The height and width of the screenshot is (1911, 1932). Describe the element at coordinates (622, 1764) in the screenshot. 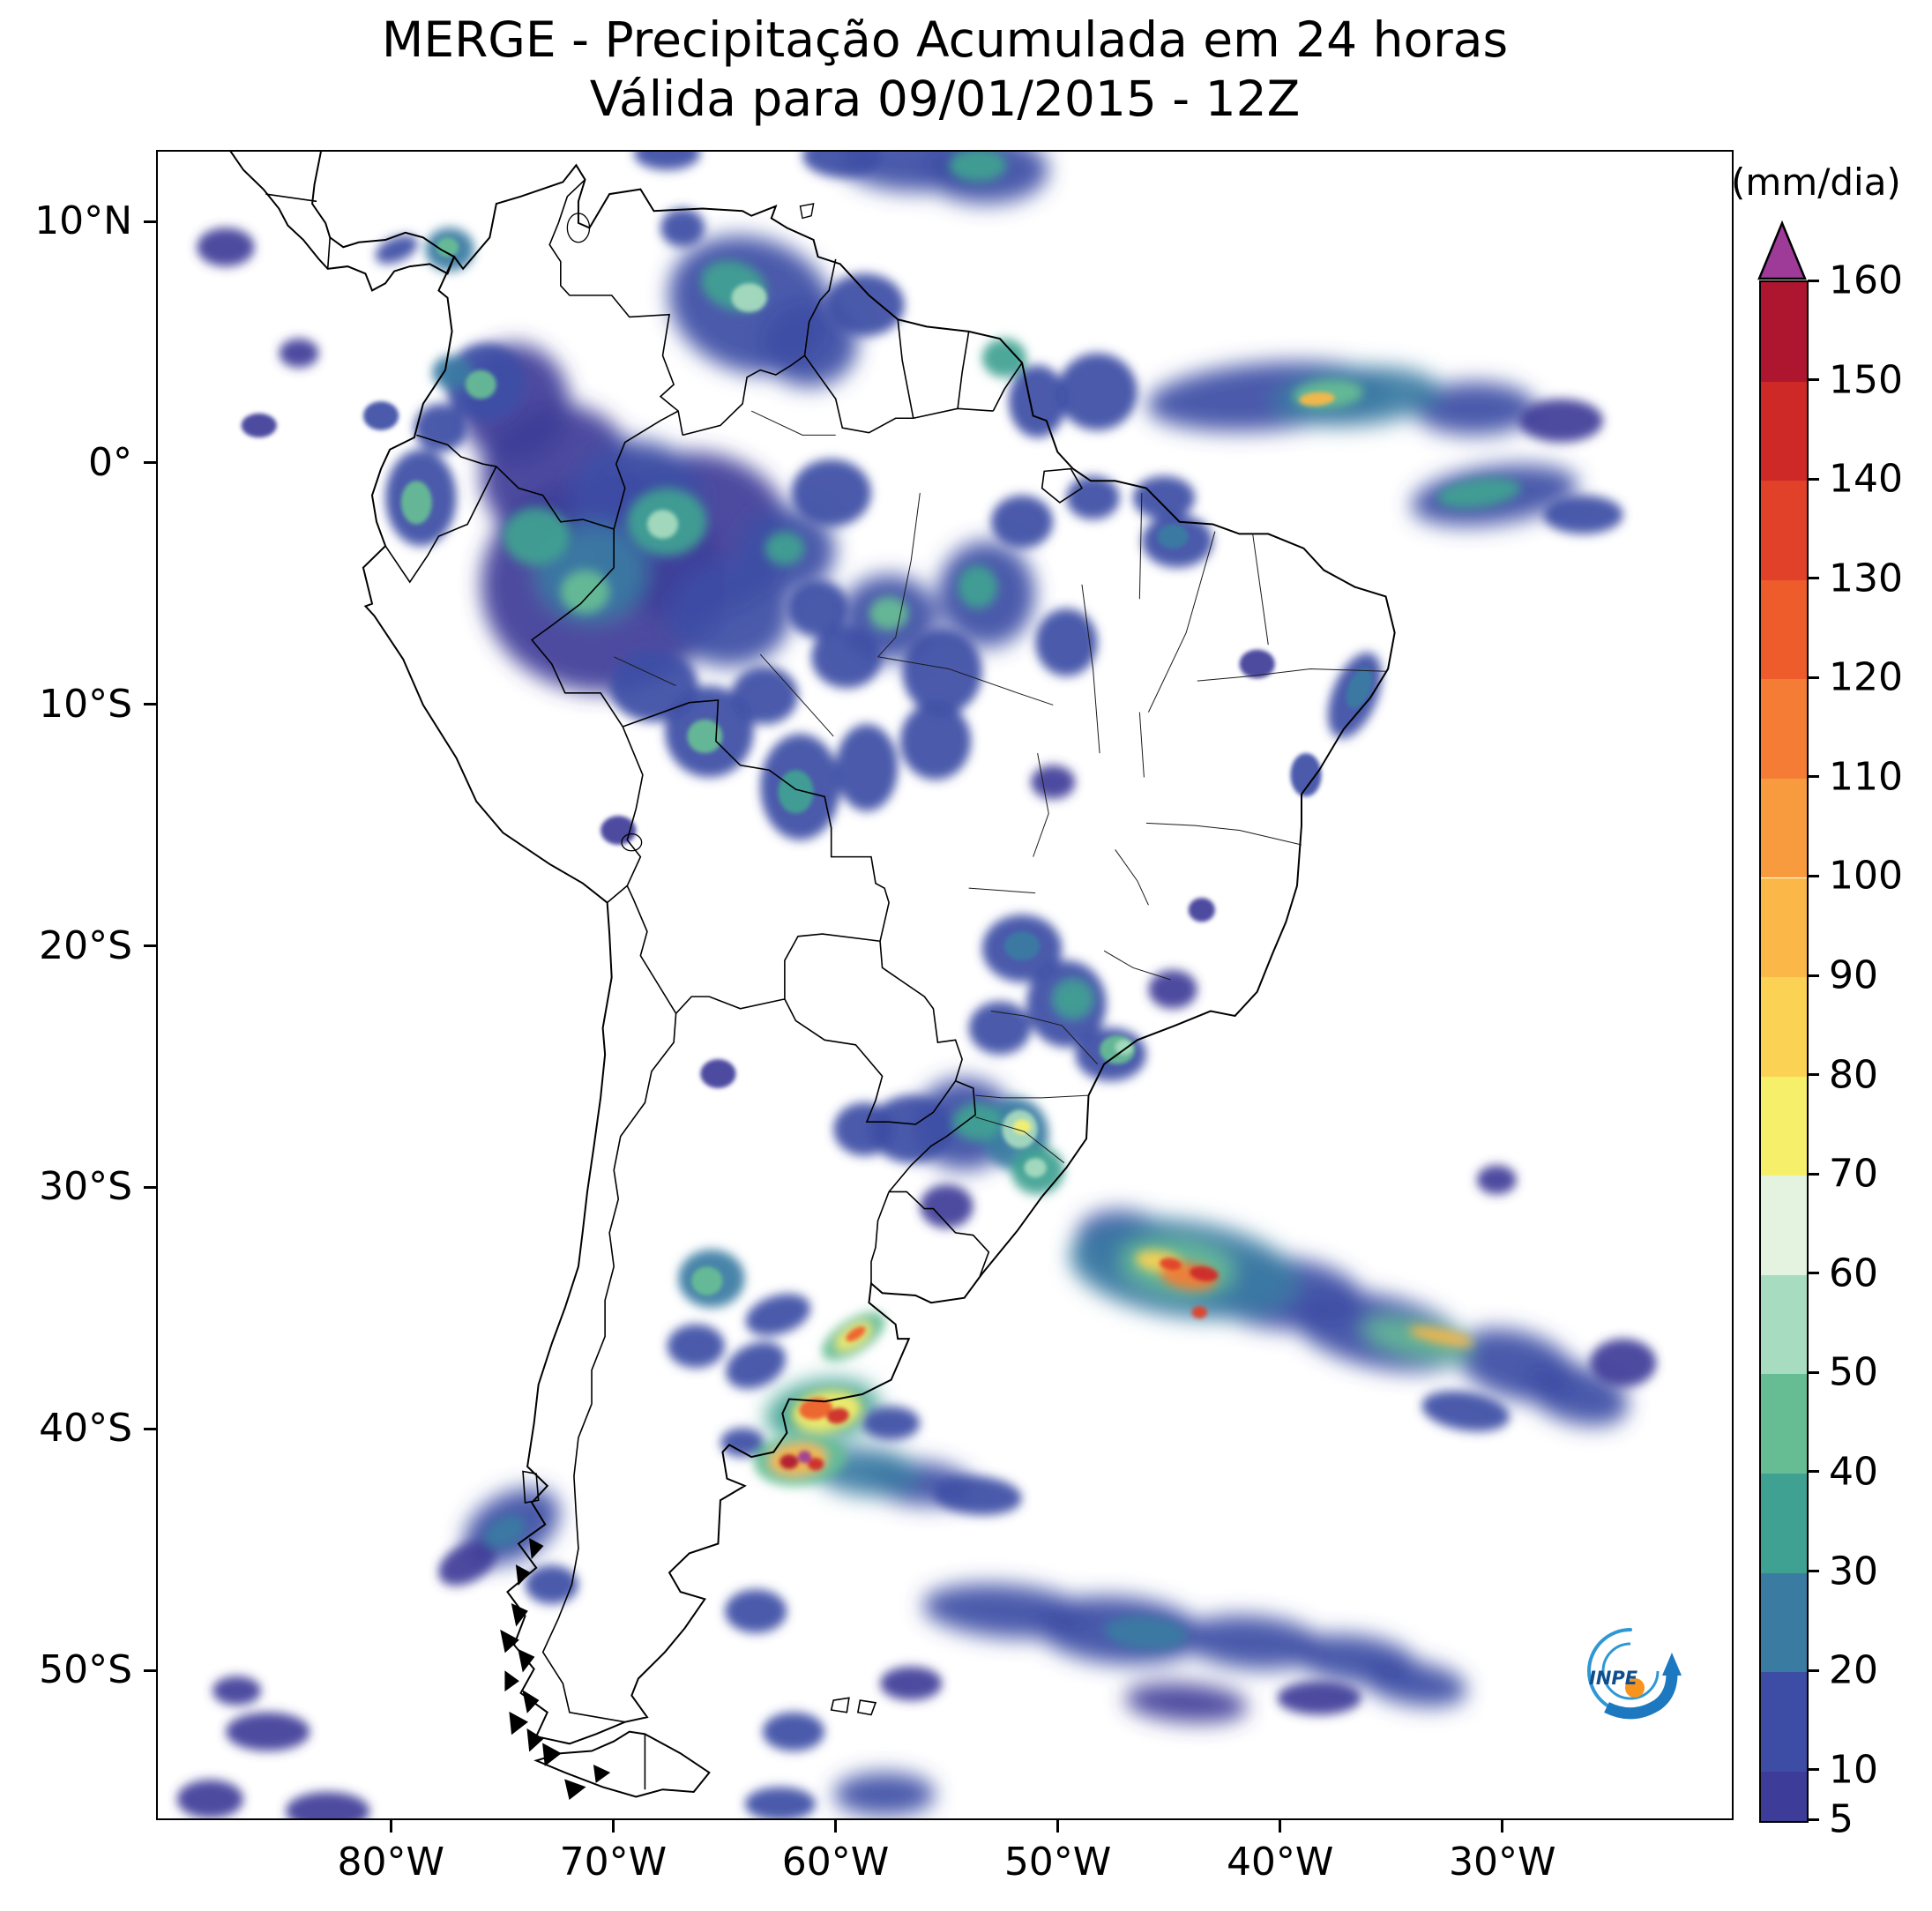

I see `island-tierra-del-fuego` at that location.